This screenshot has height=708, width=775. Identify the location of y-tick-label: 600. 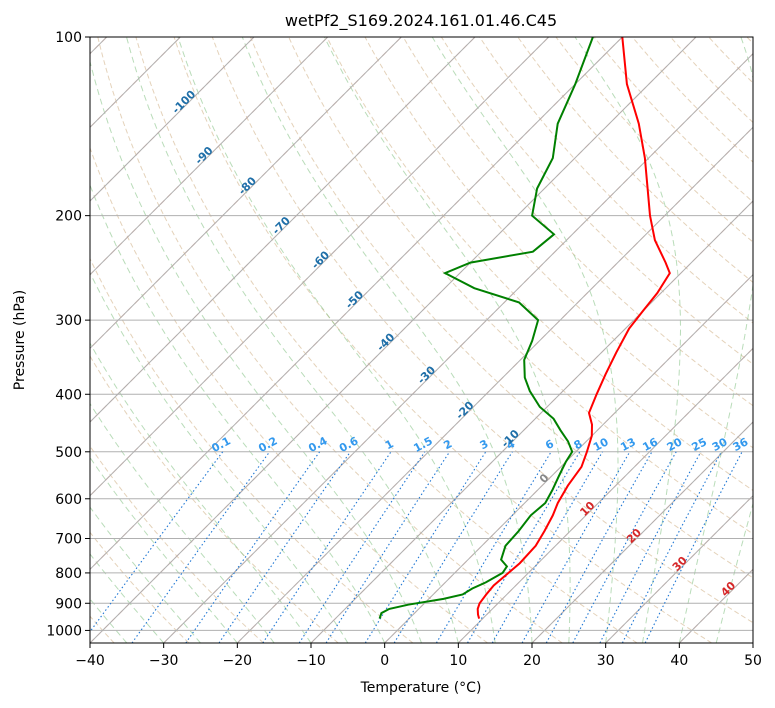
(68, 500).